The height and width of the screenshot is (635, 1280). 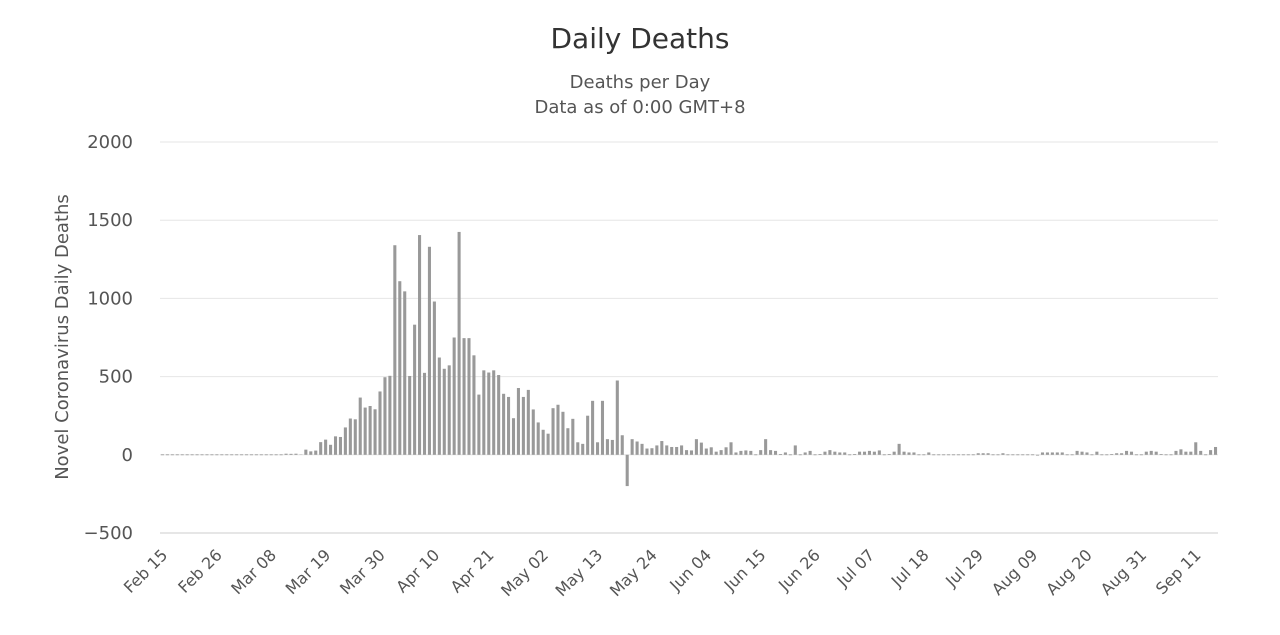 I want to click on x-tick-label: Mar 19, so click(x=308, y=571).